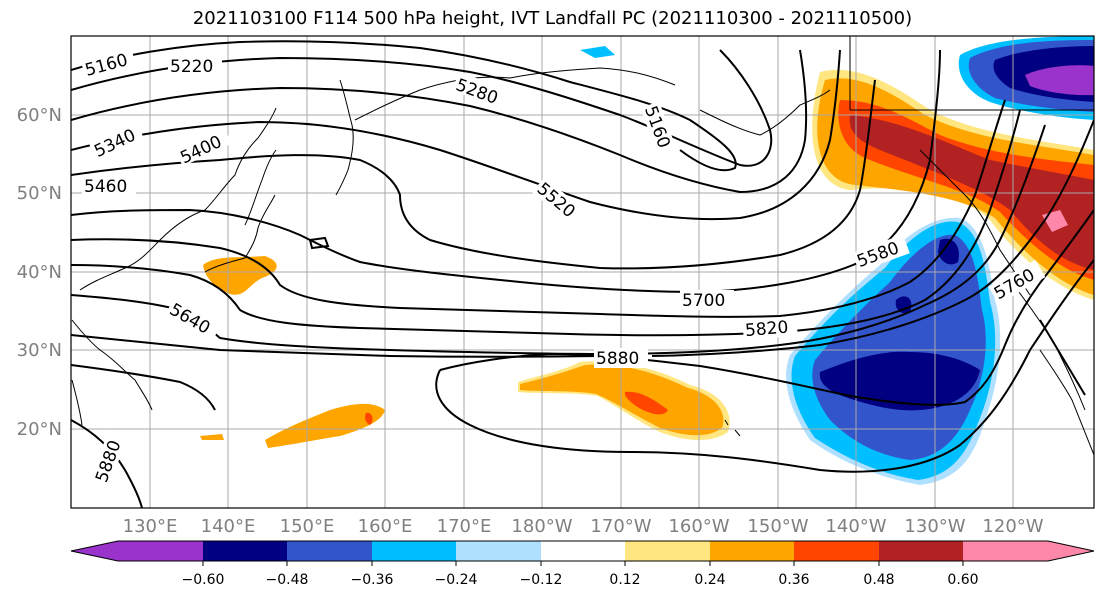  What do you see at coordinates (228, 526) in the screenshot?
I see `lon-label: 140°E` at bounding box center [228, 526].